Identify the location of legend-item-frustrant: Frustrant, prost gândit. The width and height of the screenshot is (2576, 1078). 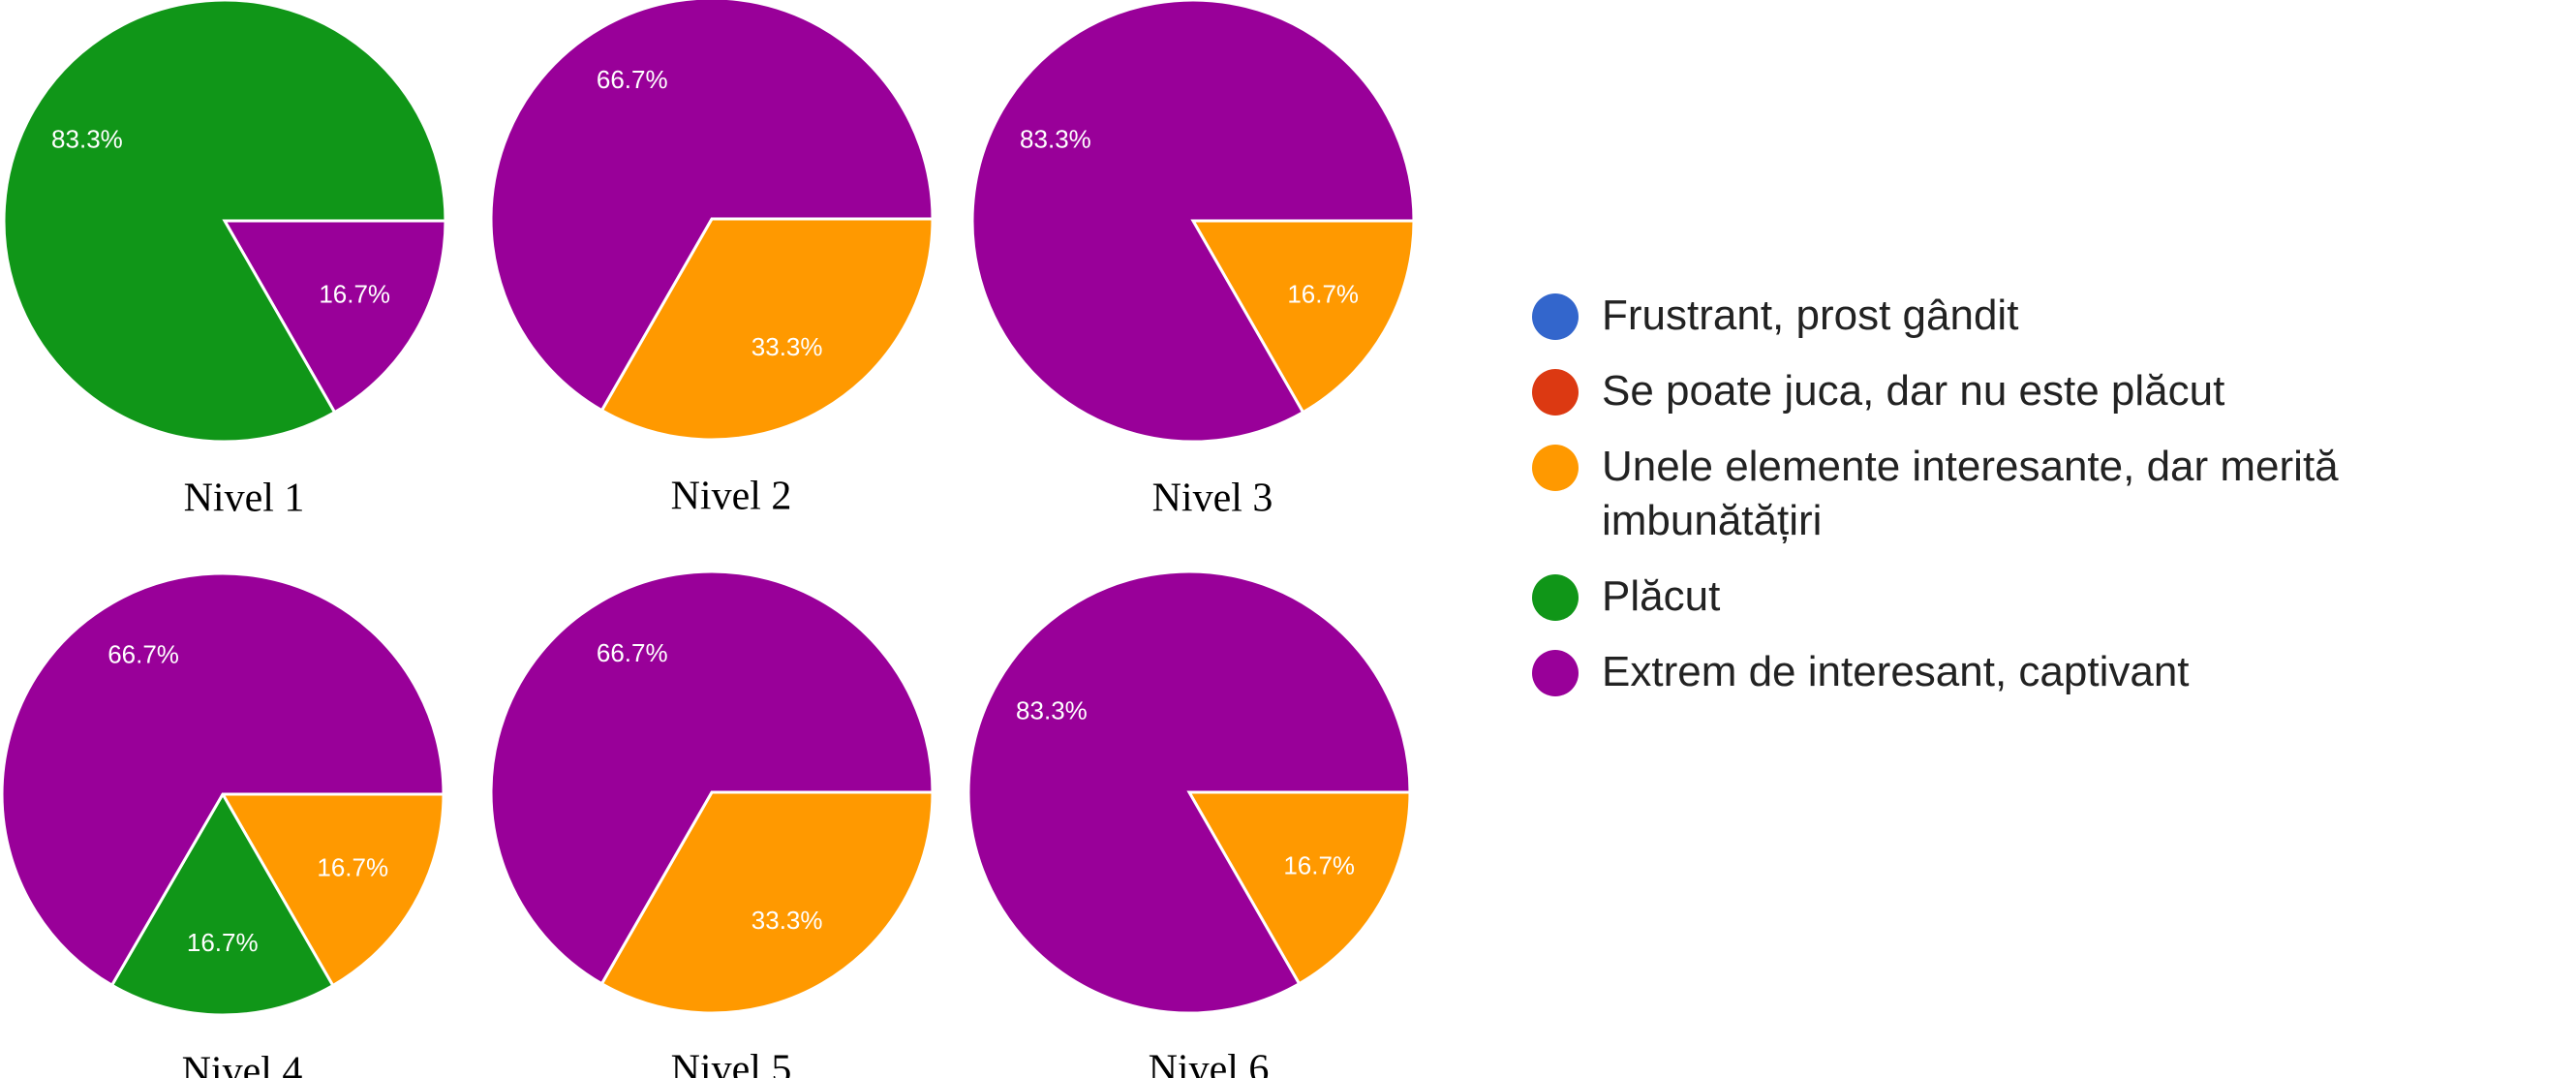
(2035, 316).